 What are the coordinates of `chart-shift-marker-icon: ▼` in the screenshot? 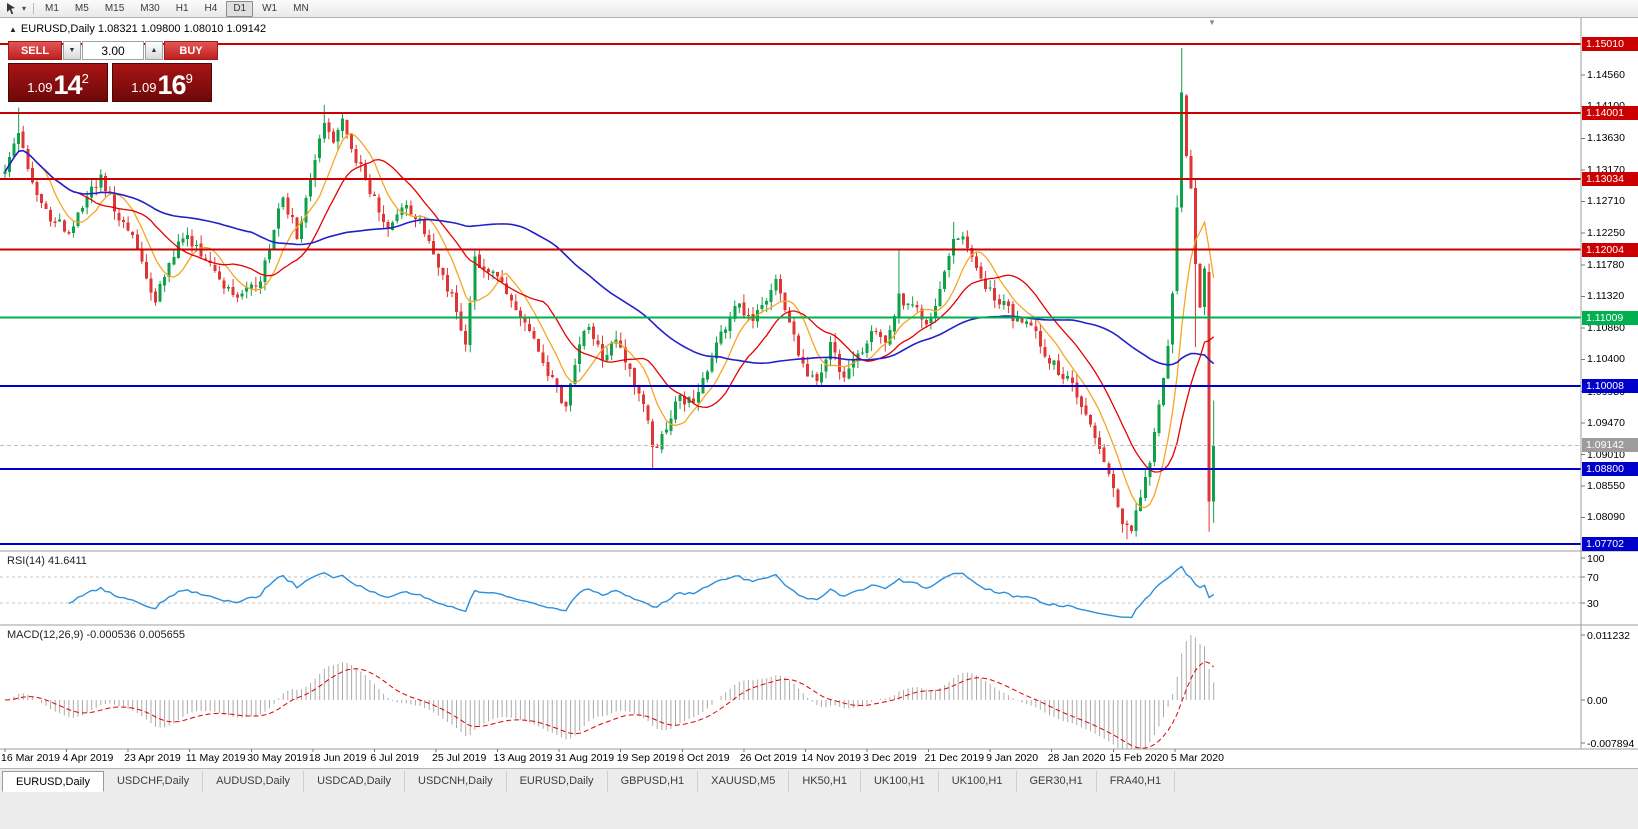 It's located at (1212, 22).